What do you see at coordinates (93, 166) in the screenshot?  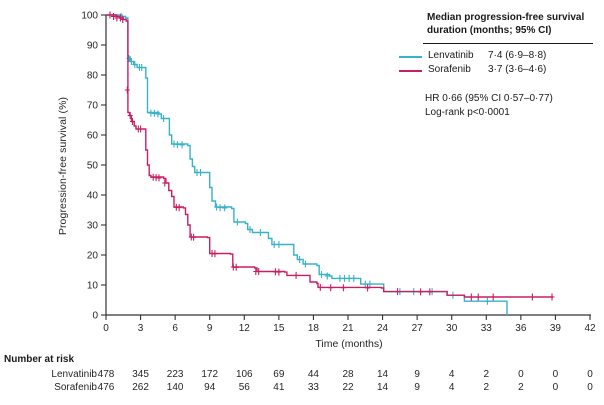 I see `y-tick-label: 50` at bounding box center [93, 166].